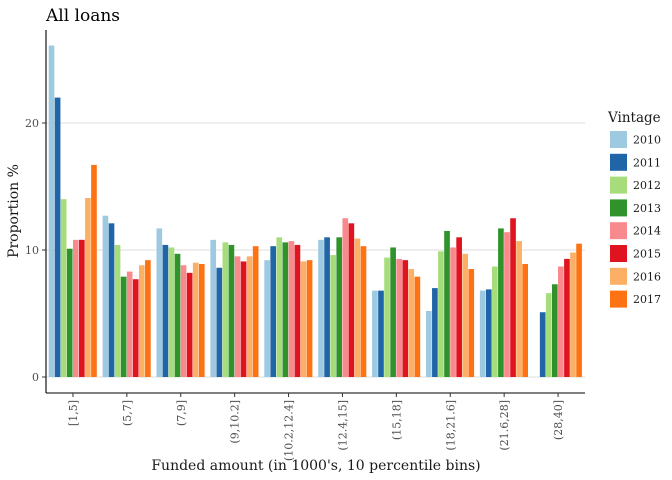 The height and width of the screenshot is (480, 672). Describe the element at coordinates (647, 185) in the screenshot. I see `legend-label-2012: 2012` at that location.